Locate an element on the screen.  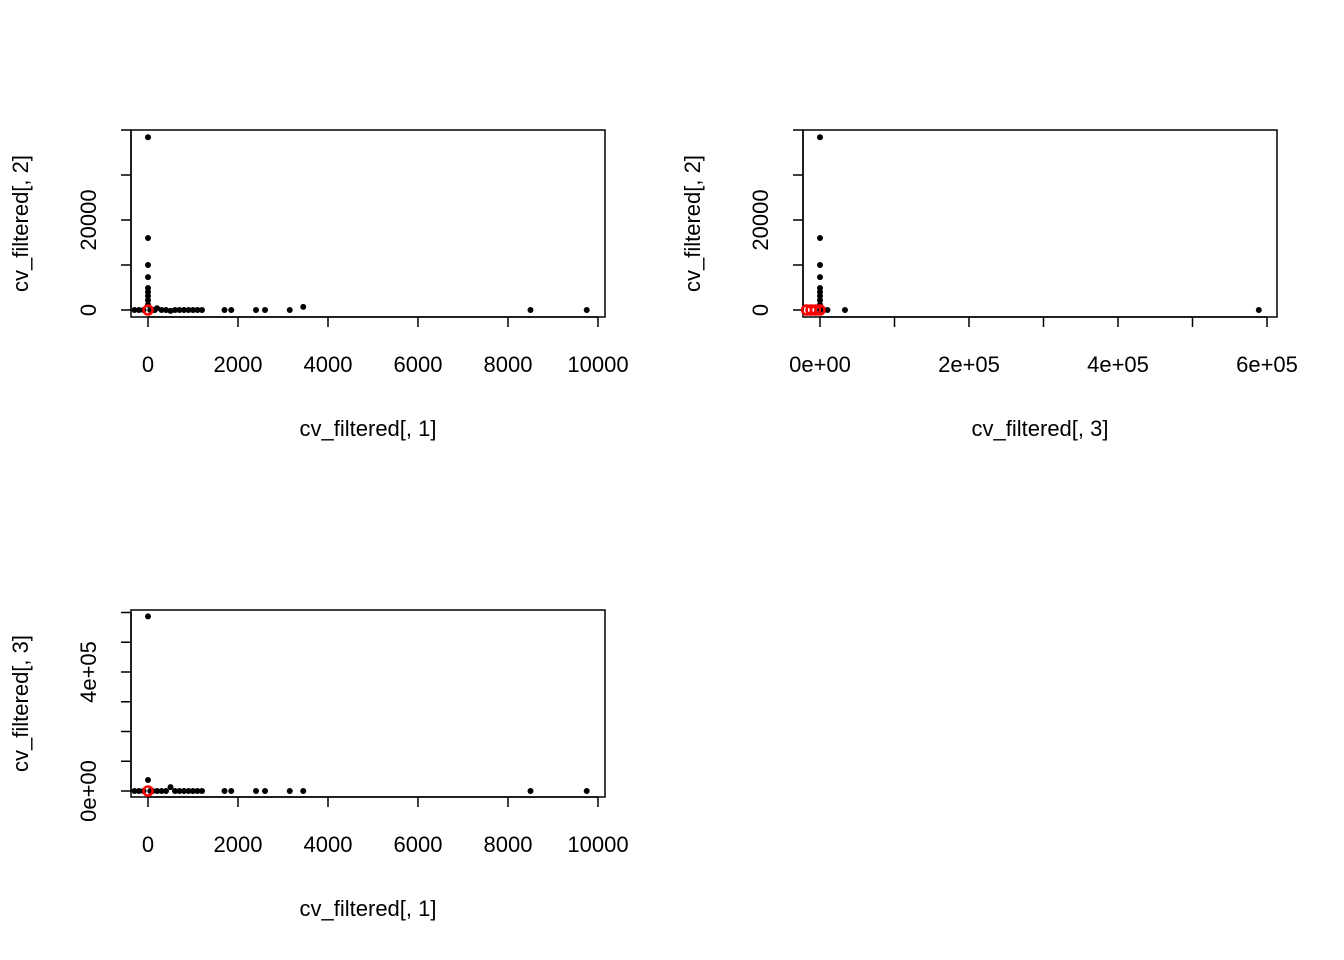
x-tick-label: 0e+00 is located at coordinates (820, 364).